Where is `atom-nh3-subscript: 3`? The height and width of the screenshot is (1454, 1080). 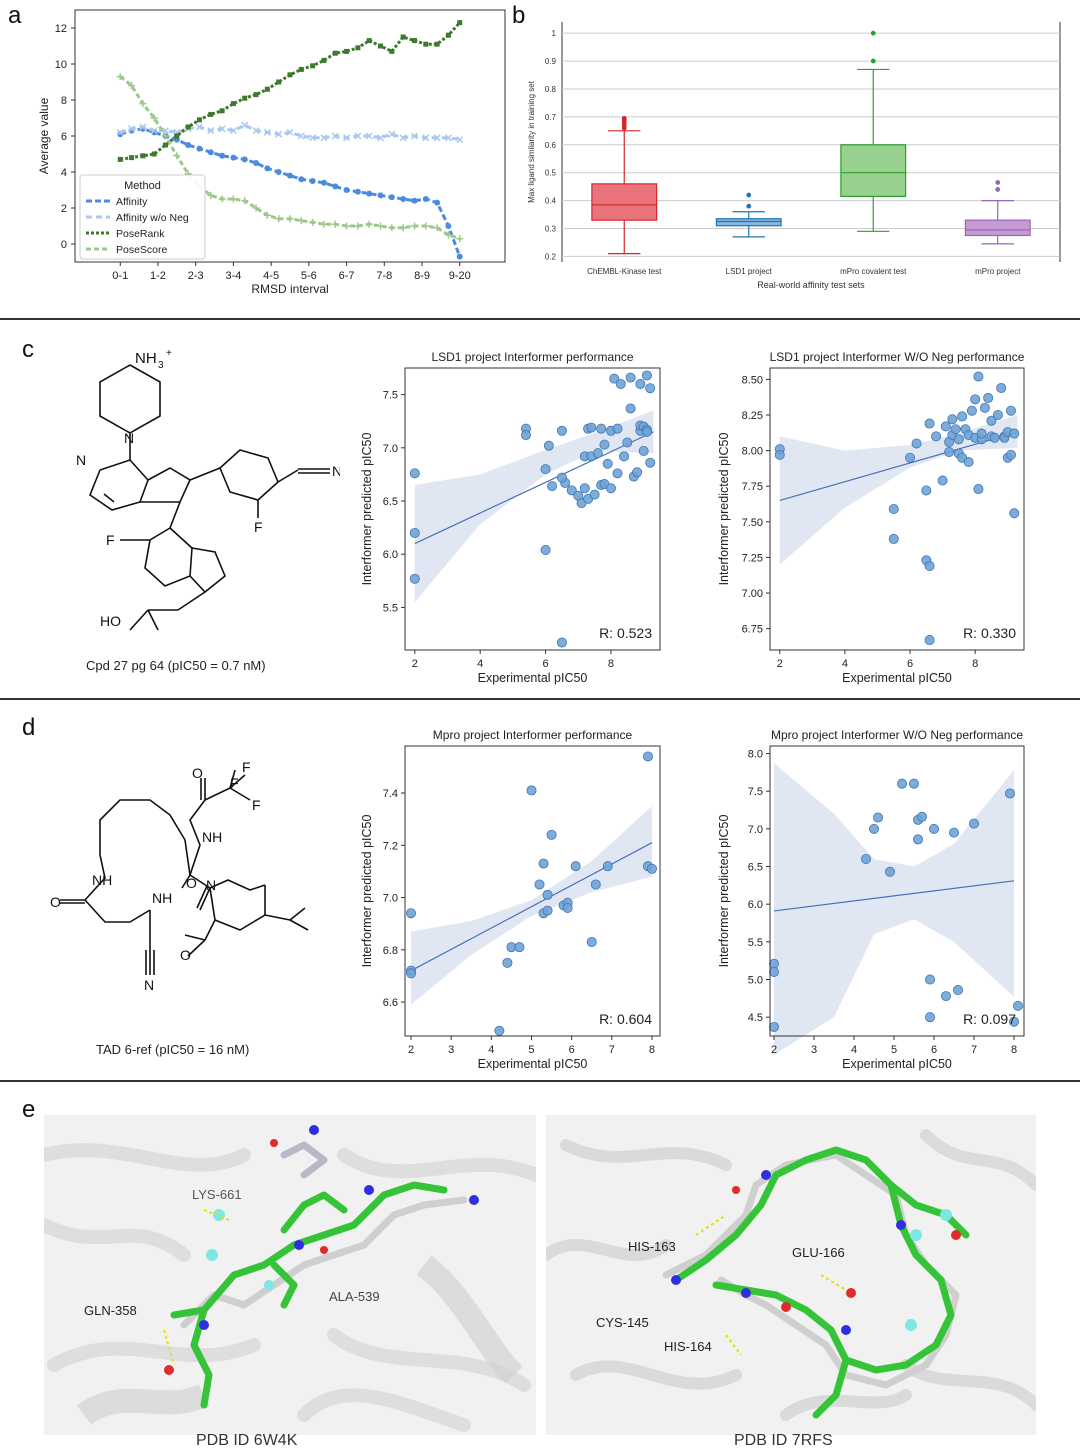 atom-nh3-subscript: 3 is located at coordinates (161, 365).